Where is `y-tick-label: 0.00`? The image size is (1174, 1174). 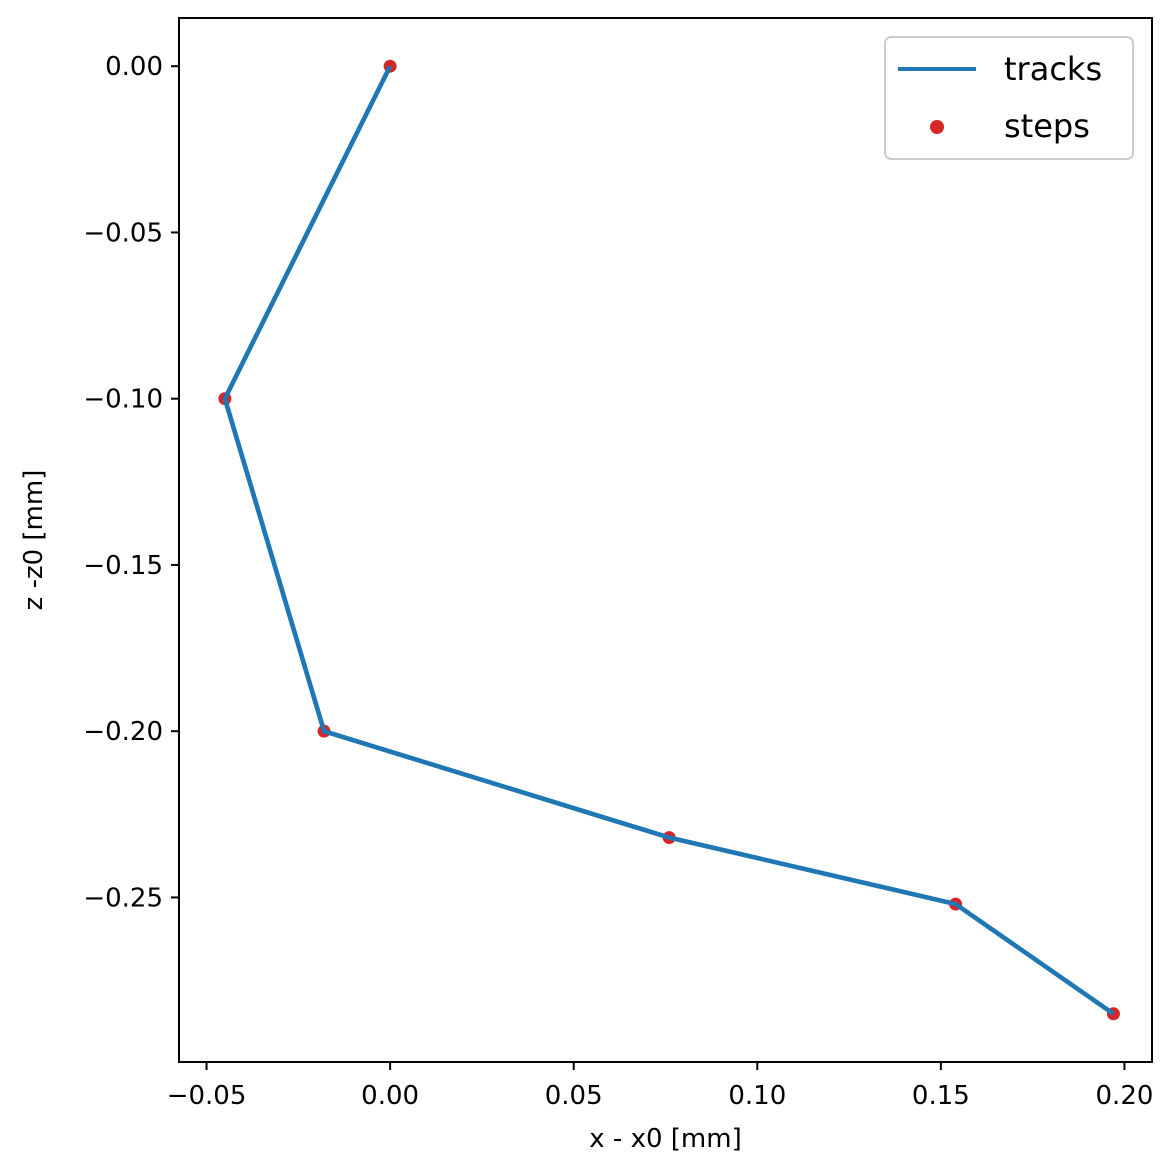 y-tick-label: 0.00 is located at coordinates (134, 67).